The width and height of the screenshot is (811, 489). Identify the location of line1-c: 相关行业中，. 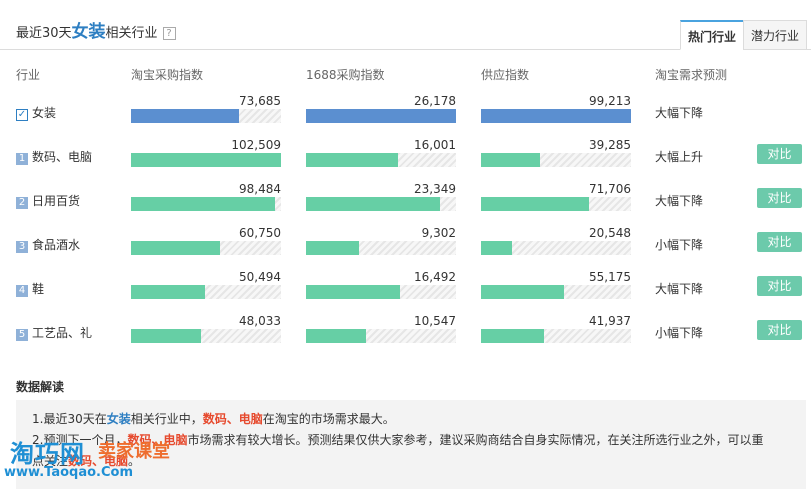
(166, 419).